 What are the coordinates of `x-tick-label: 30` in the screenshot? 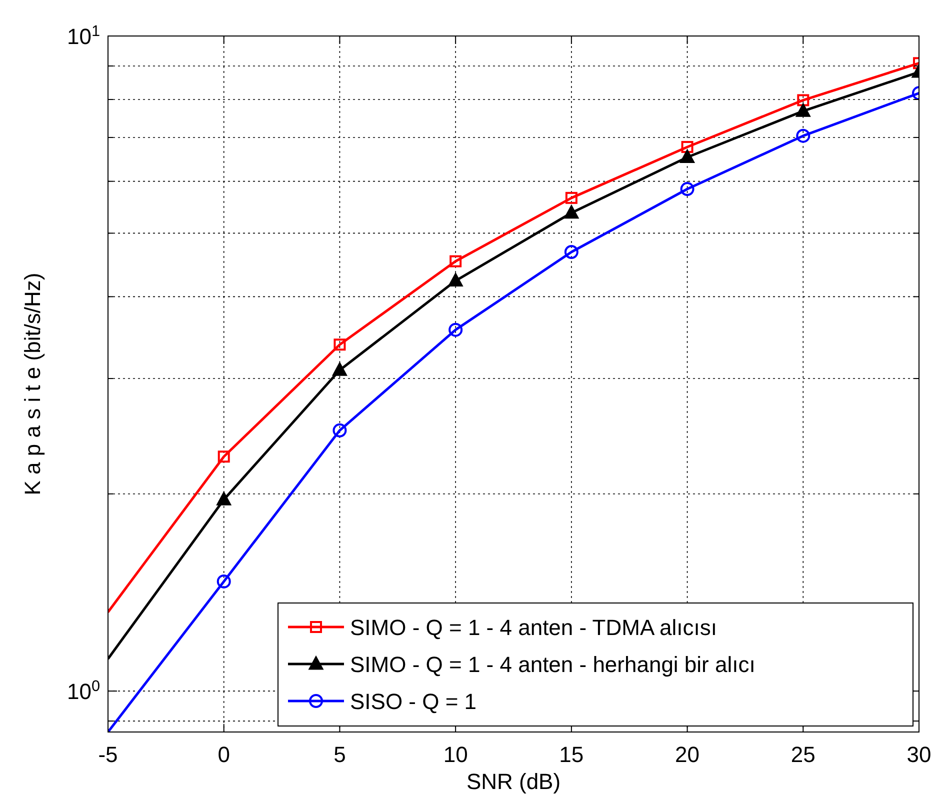 It's located at (919, 754).